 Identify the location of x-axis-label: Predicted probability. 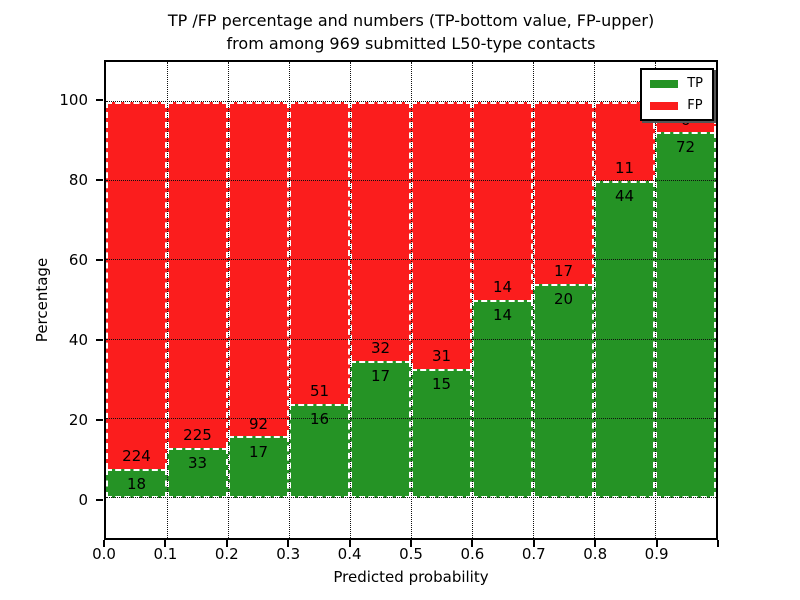
(411, 577).